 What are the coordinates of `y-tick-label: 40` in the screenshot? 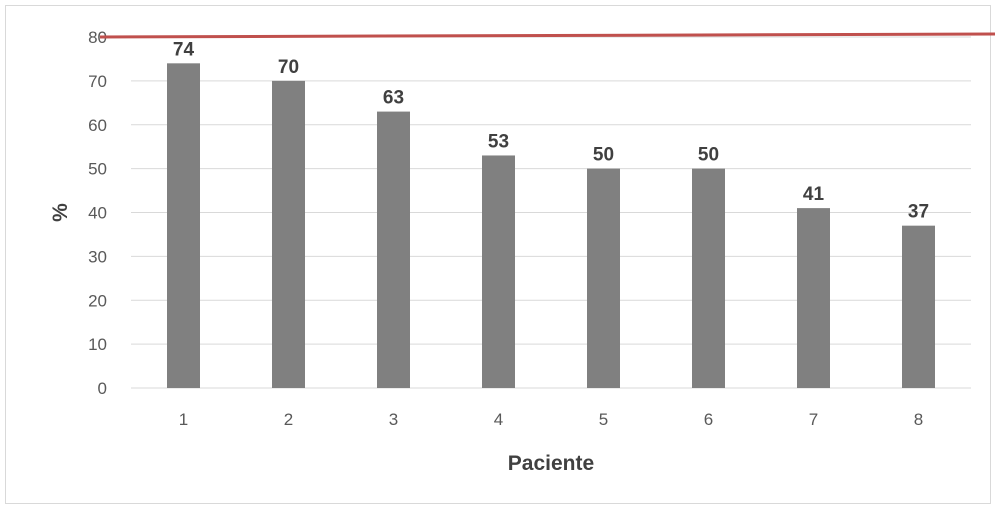 It's located at (97, 213).